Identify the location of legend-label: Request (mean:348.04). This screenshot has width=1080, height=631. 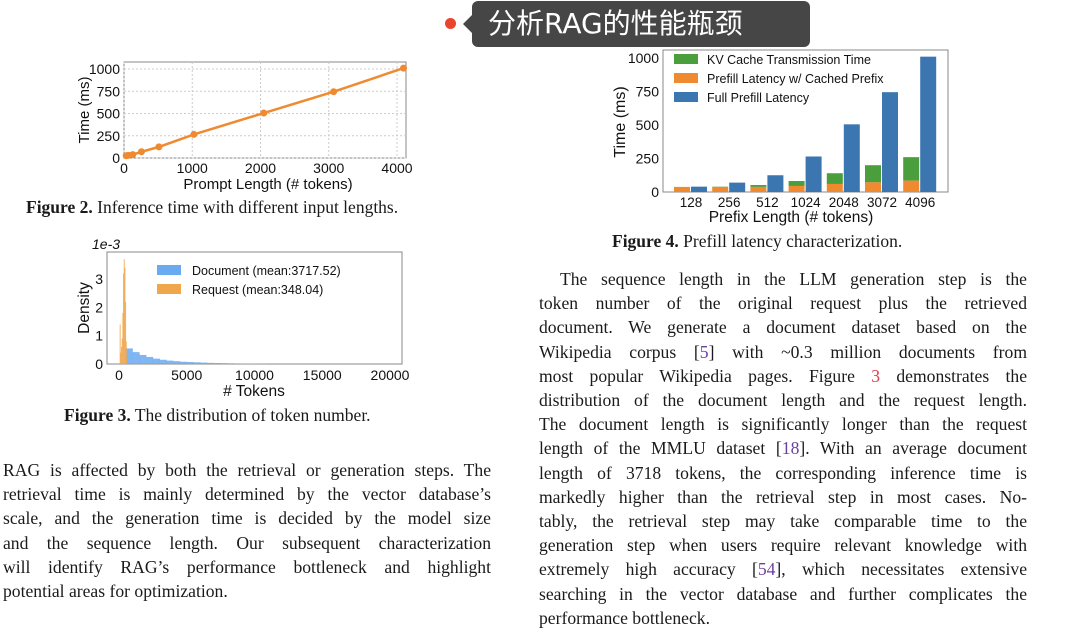
(257, 290).